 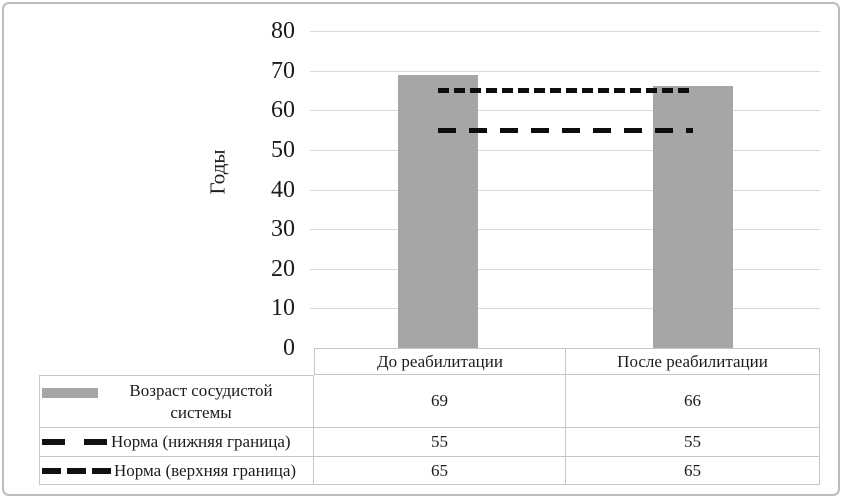 What do you see at coordinates (201, 401) in the screenshot?
I see `legend-label: Возраст сосудистой системы` at bounding box center [201, 401].